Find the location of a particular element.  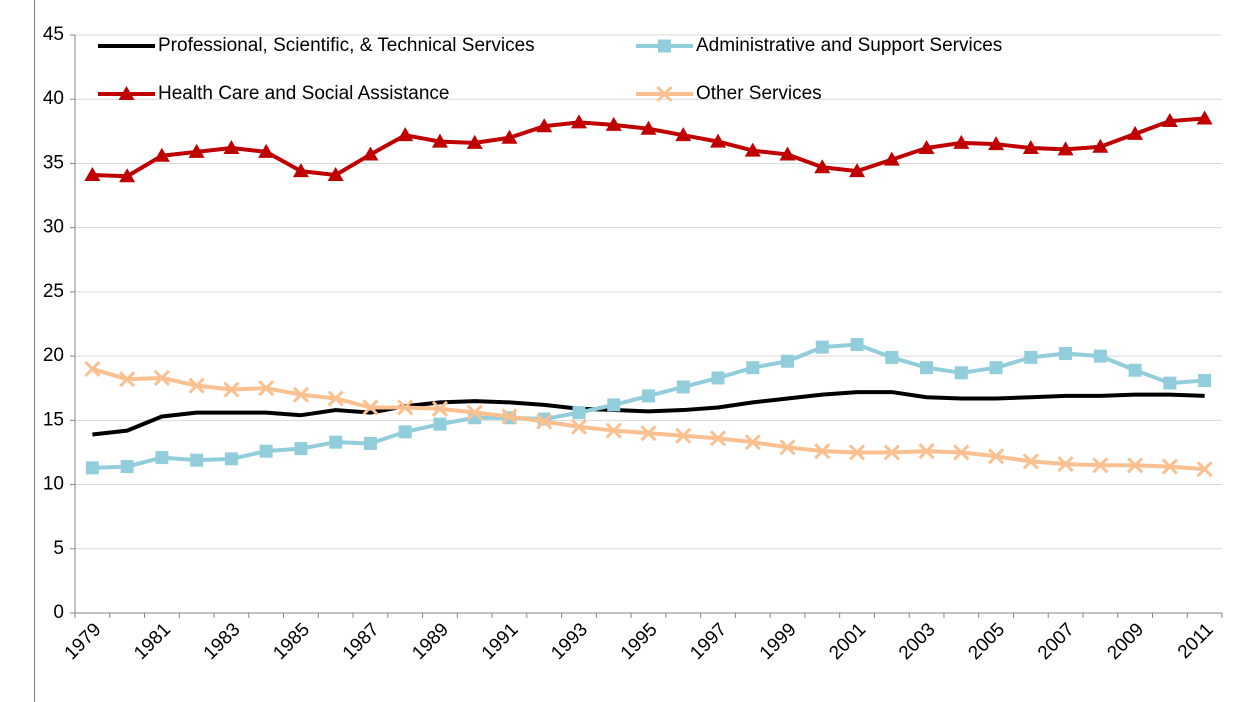

y-tick-label: 20 is located at coordinates (53, 355).